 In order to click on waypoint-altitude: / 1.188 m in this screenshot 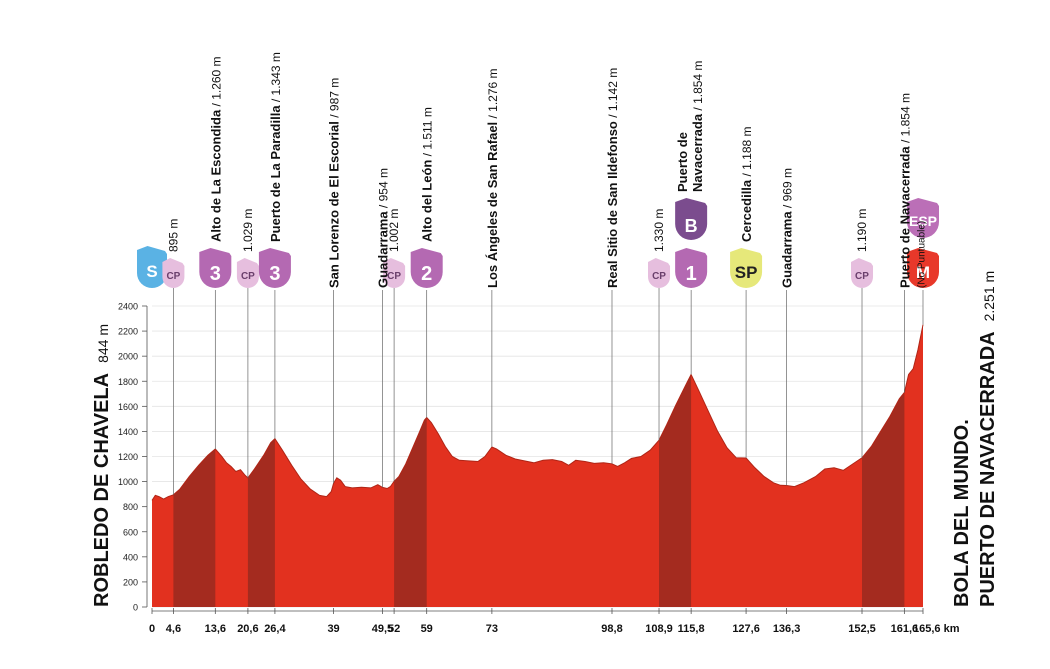, I will do `click(747, 152)`.